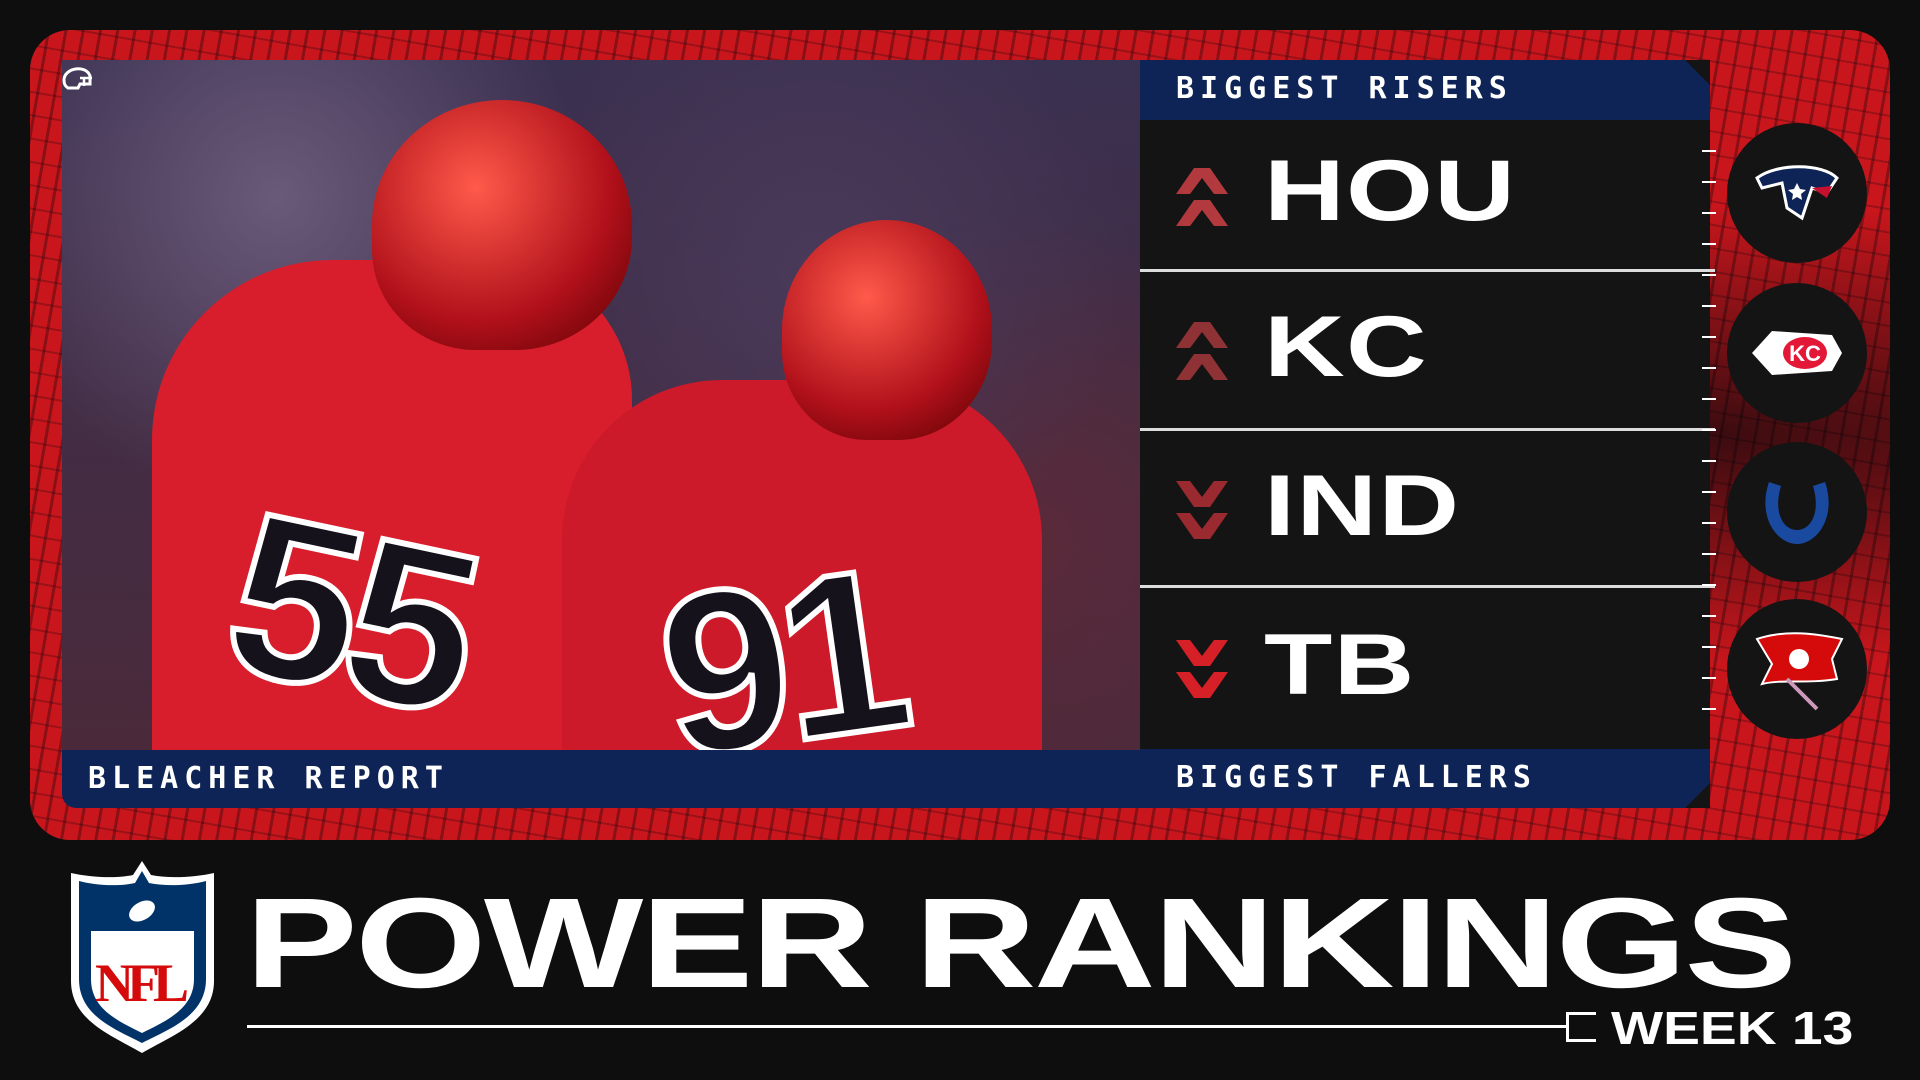 The height and width of the screenshot is (1080, 1920). I want to click on team-abbr: IND, so click(1362, 506).